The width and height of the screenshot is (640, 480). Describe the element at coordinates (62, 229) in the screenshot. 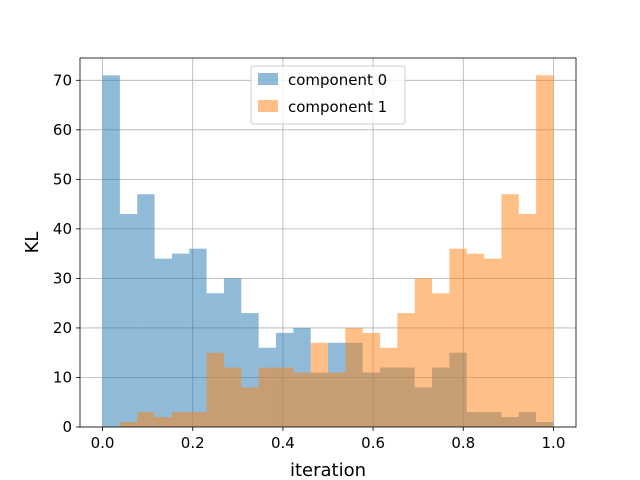

I see `y-tick-label: 40` at that location.